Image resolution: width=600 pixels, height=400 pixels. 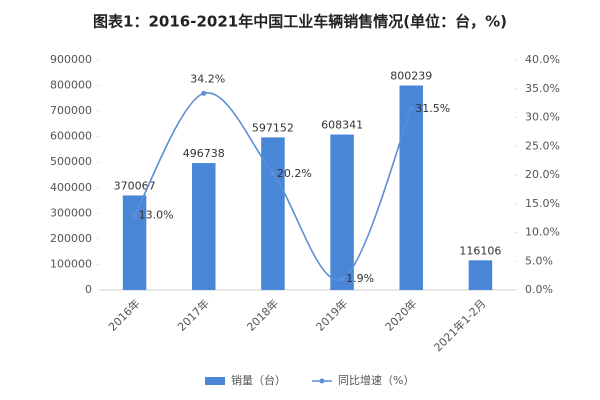 I want to click on y-tick-label: 500000, so click(x=71, y=161).